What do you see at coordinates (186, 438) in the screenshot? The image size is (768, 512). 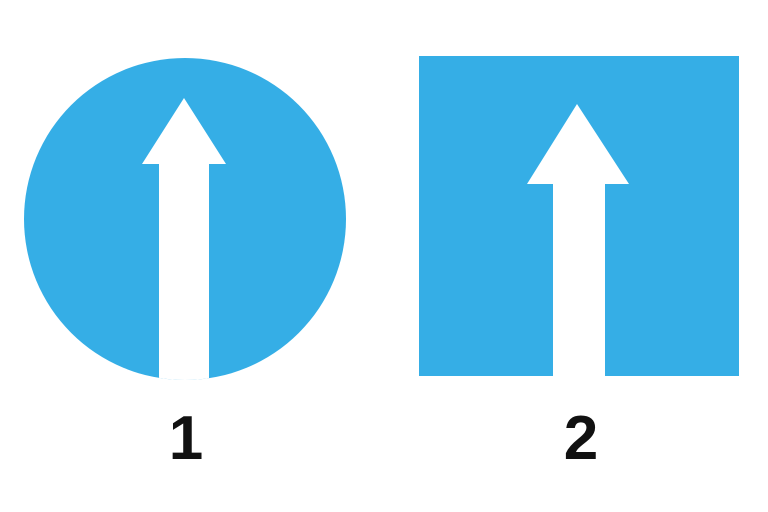 I see `sign-number-1: 1` at bounding box center [186, 438].